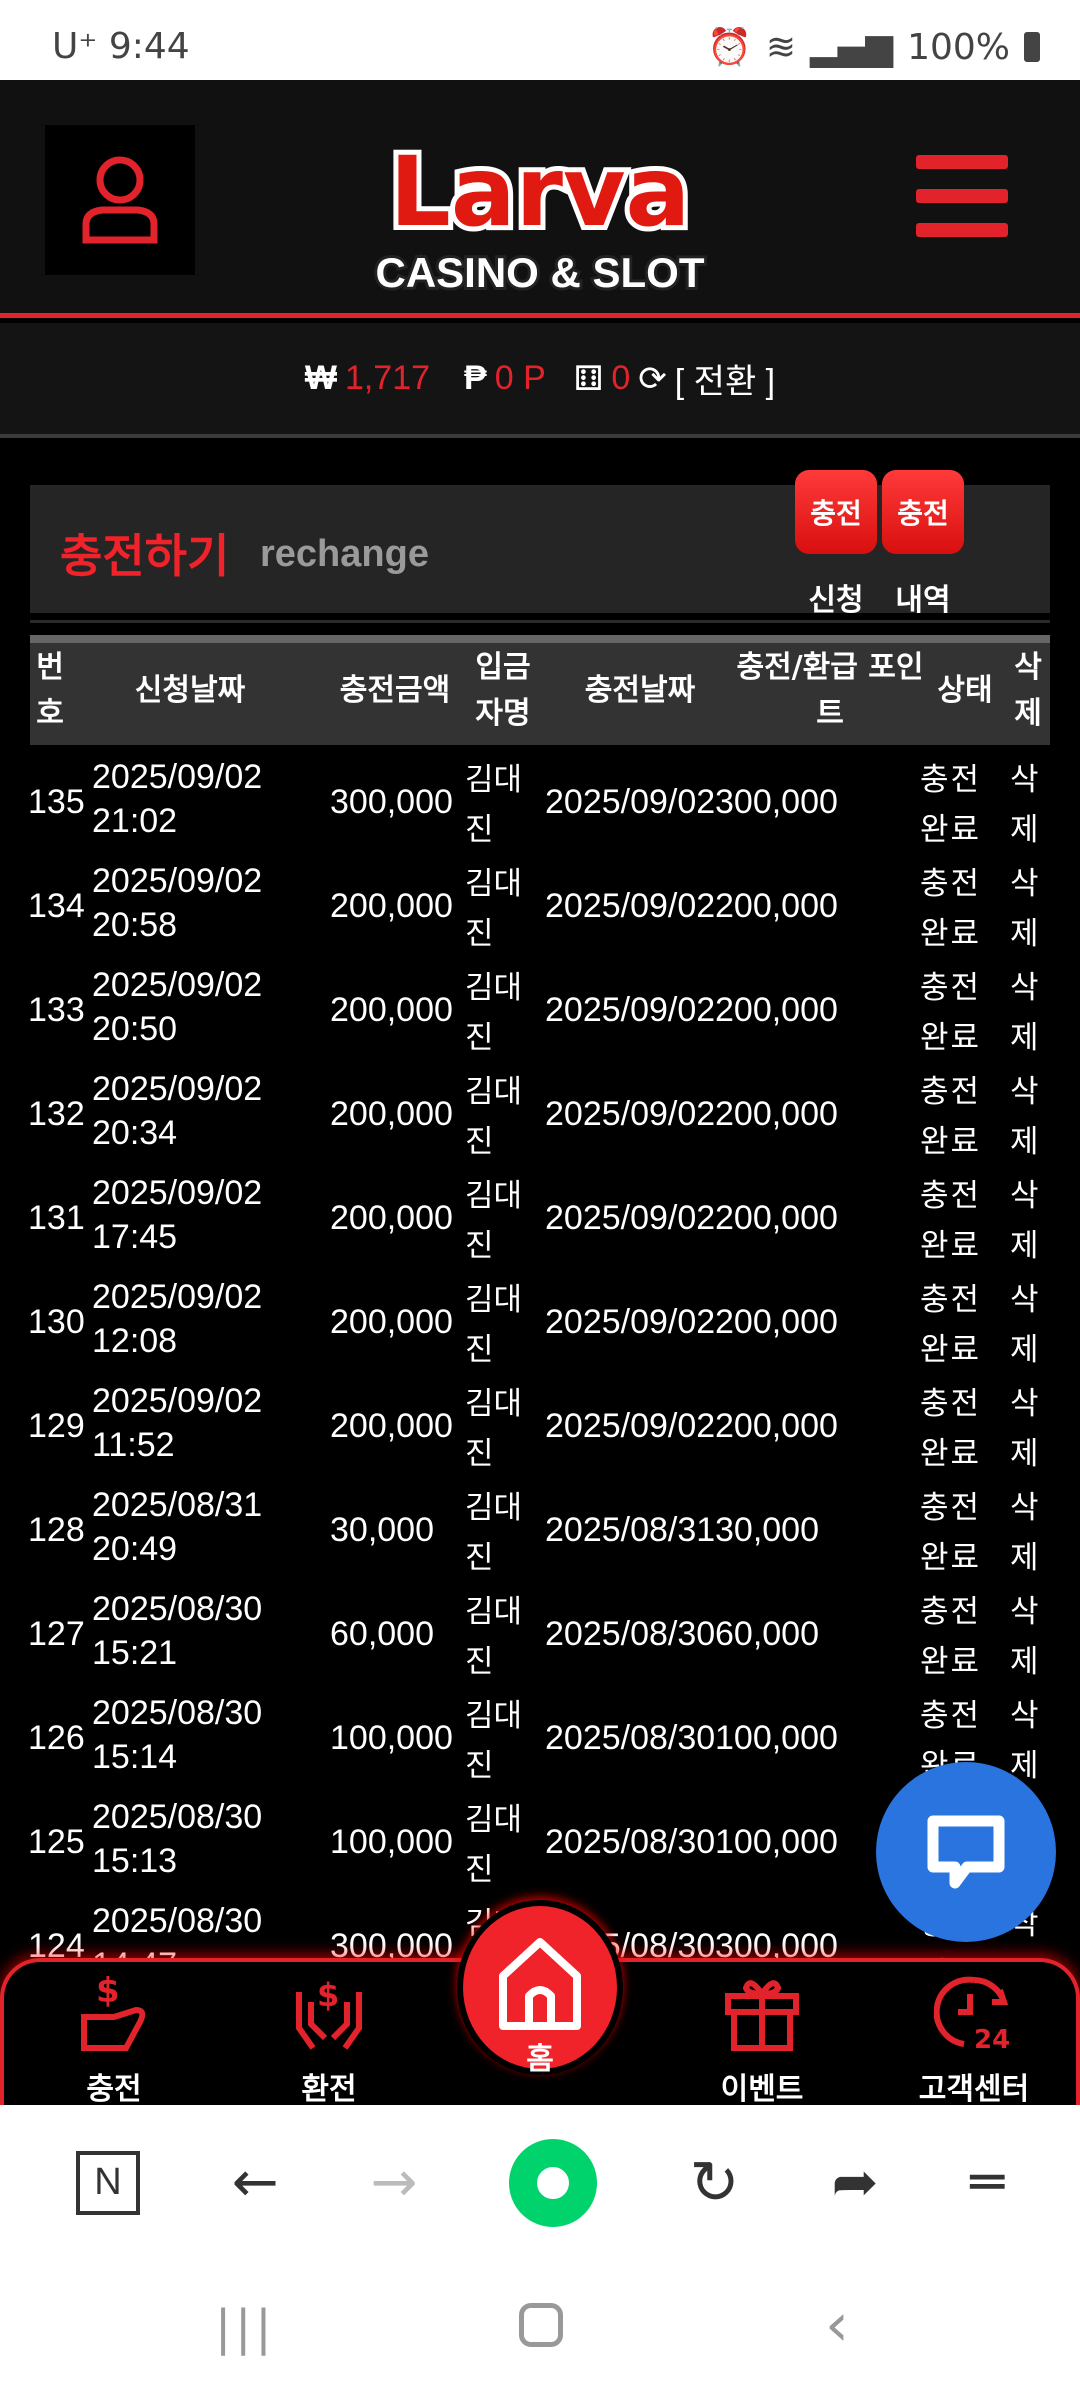 This screenshot has width=1080, height=2400. Describe the element at coordinates (553, 2182) in the screenshot. I see `green-dot-icon` at that location.